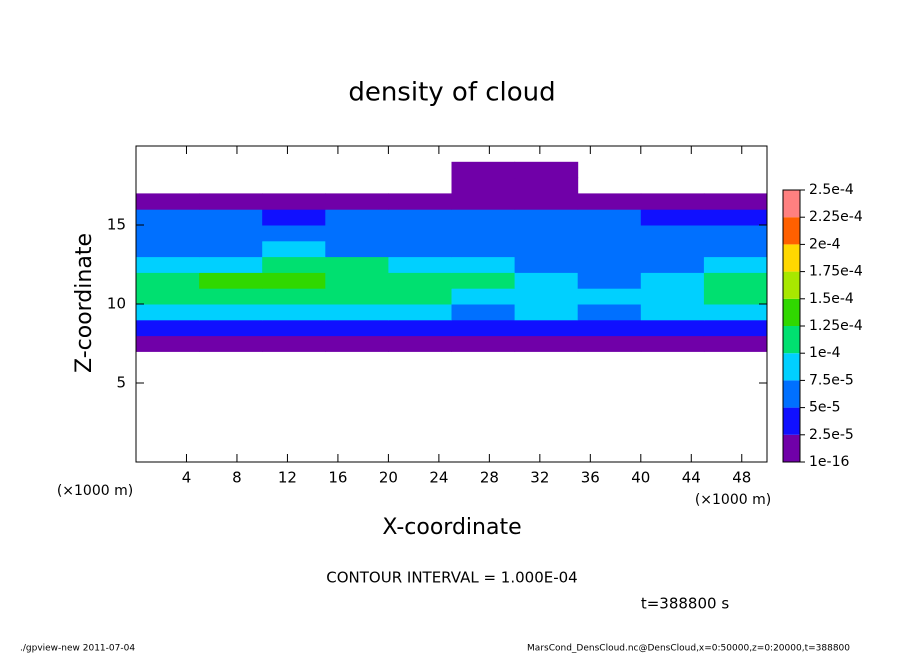 Image resolution: width=904 pixels, height=654 pixels. I want to click on colorbar-label: 1e-16, so click(829, 462).